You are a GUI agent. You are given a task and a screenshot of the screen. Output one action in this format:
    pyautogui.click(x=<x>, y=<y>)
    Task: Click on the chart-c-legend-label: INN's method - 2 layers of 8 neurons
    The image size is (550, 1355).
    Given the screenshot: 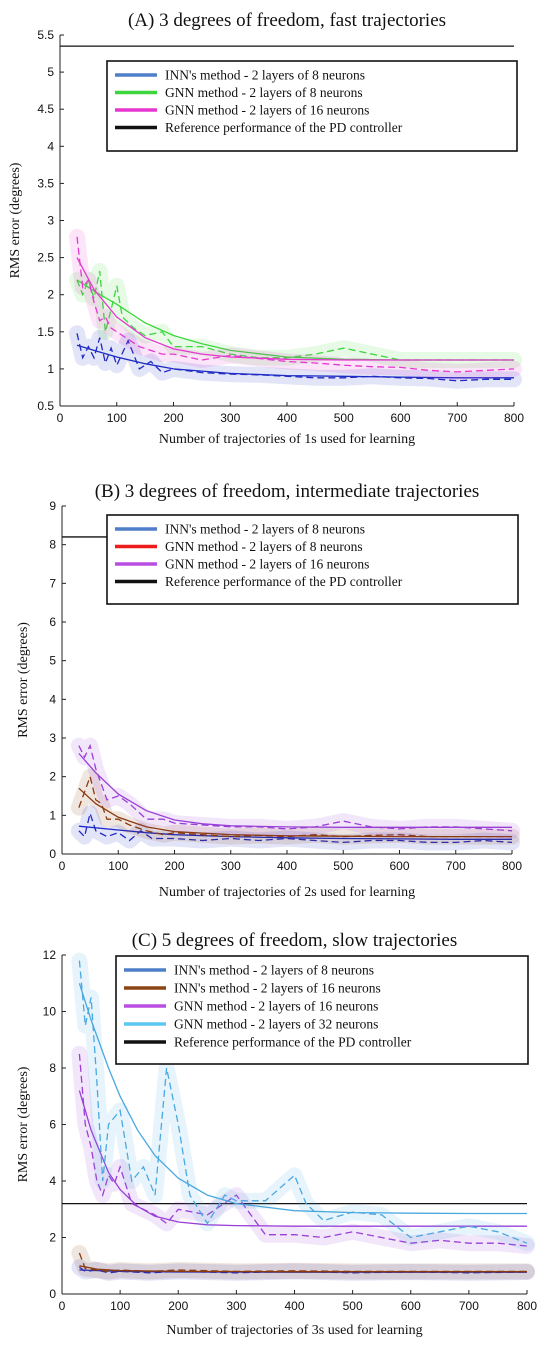 What is the action you would take?
    pyautogui.click(x=274, y=970)
    